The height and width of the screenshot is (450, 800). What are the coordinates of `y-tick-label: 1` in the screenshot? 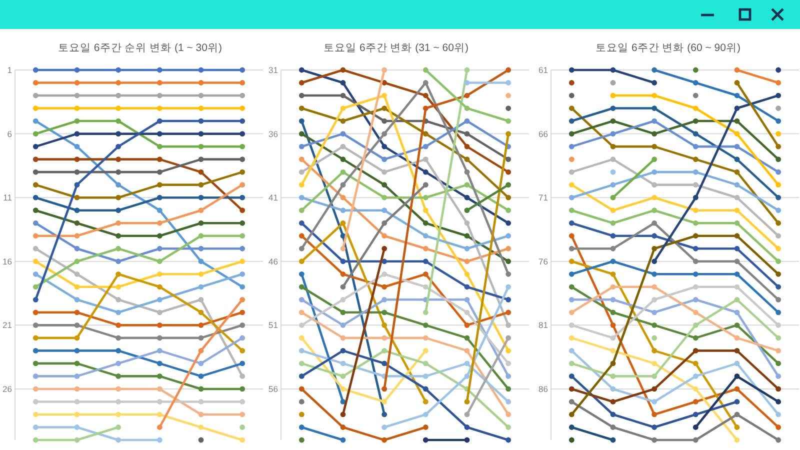 It's located at (9, 70).